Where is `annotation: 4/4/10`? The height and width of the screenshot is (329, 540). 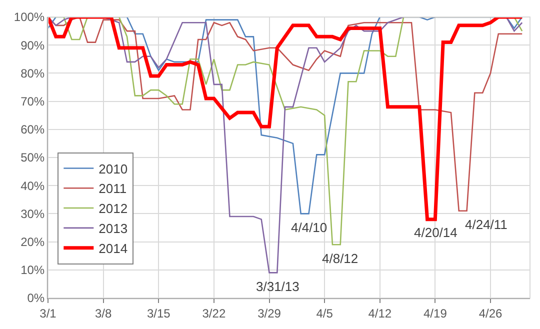 annotation: 4/4/10 is located at coordinates (309, 227).